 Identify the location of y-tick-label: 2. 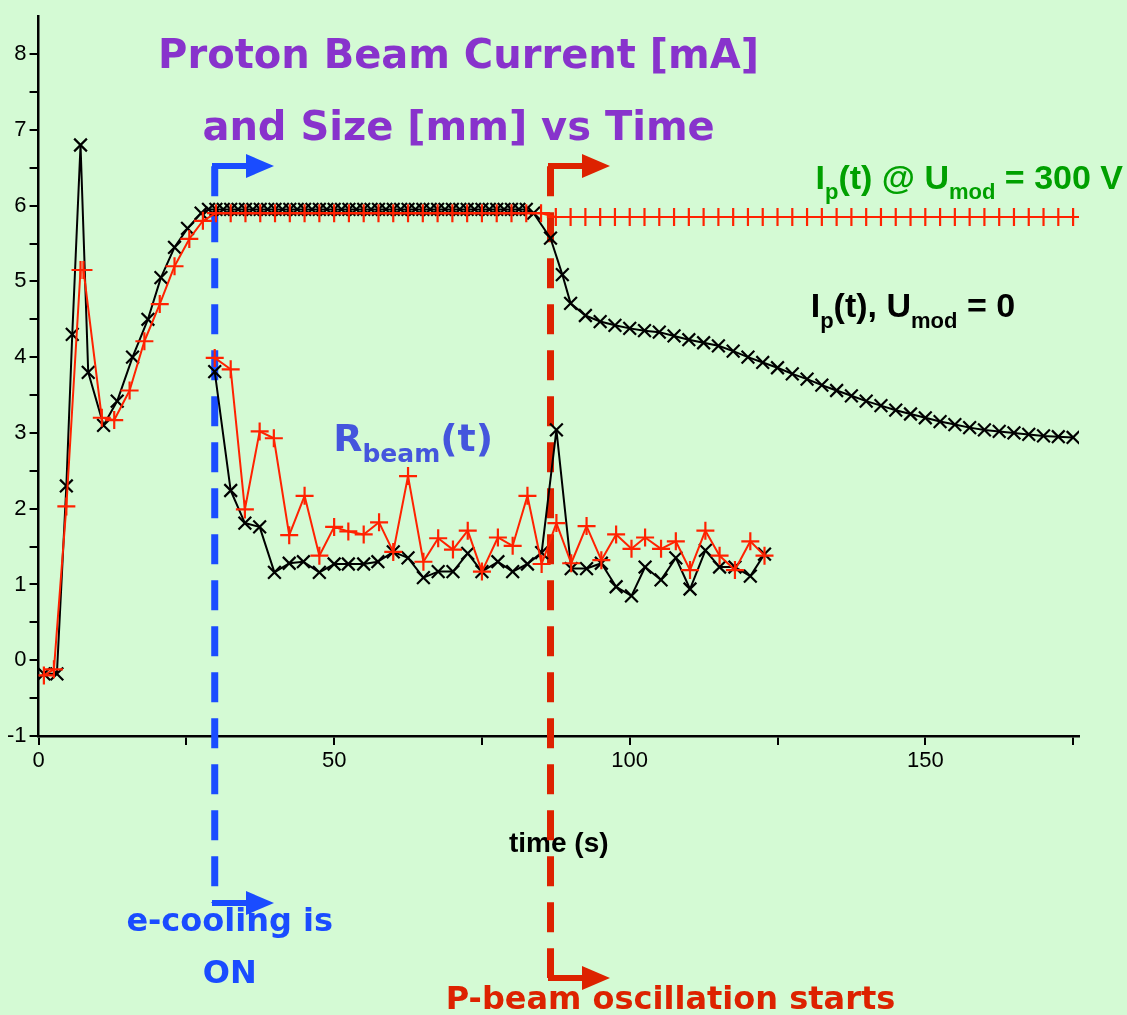
(20, 507).